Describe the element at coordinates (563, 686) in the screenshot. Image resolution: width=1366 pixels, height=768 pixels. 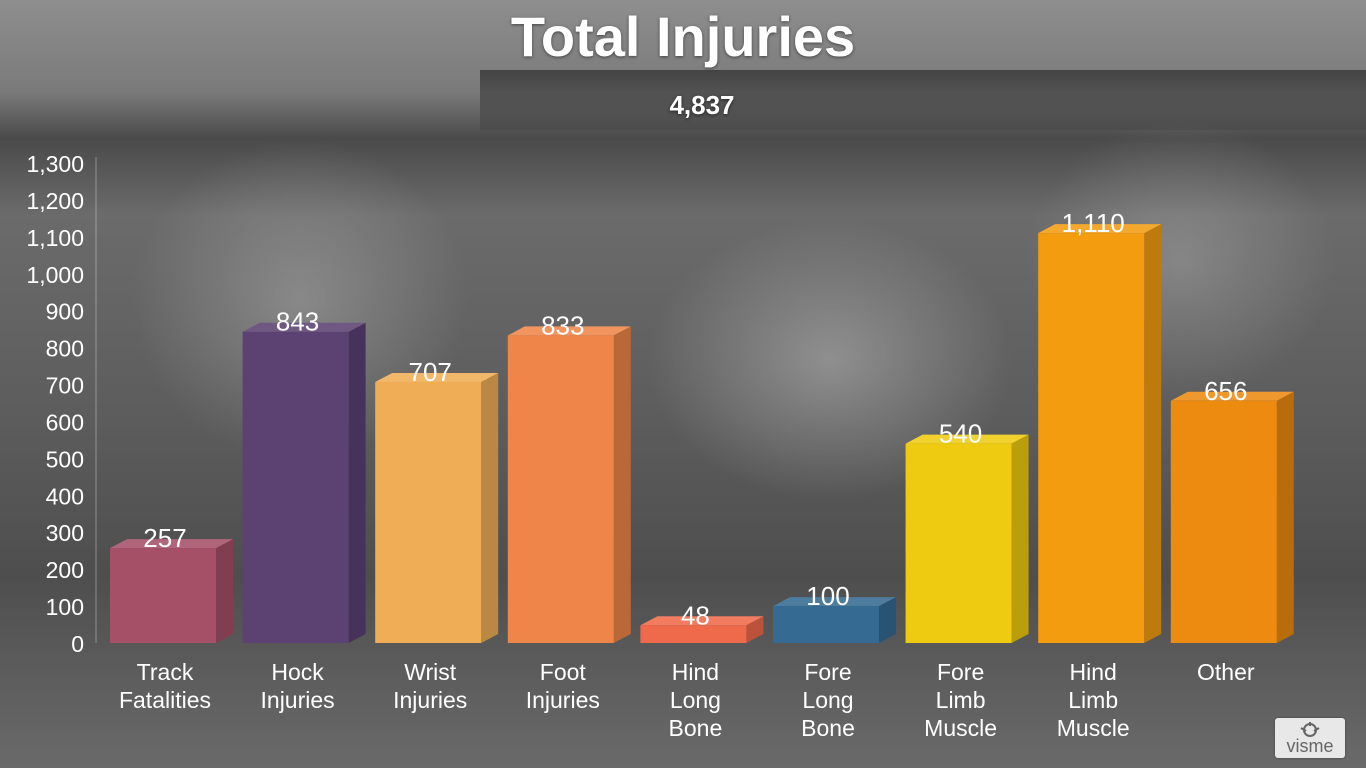
I see `x-category-label: Foot Injuries` at that location.